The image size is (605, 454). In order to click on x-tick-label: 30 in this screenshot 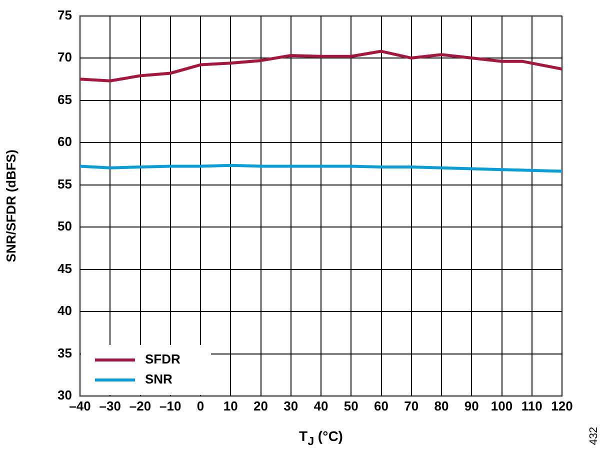, I will do `click(291, 406)`.